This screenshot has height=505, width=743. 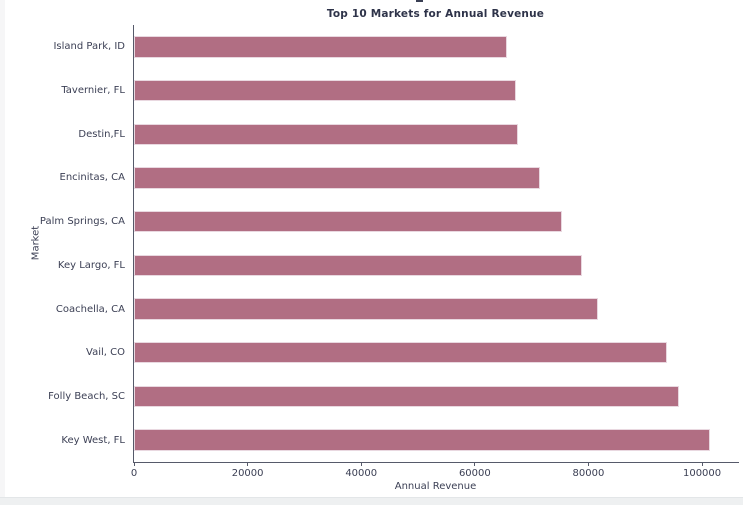 I want to click on y-tick-label: Key West, FL, so click(x=93, y=440).